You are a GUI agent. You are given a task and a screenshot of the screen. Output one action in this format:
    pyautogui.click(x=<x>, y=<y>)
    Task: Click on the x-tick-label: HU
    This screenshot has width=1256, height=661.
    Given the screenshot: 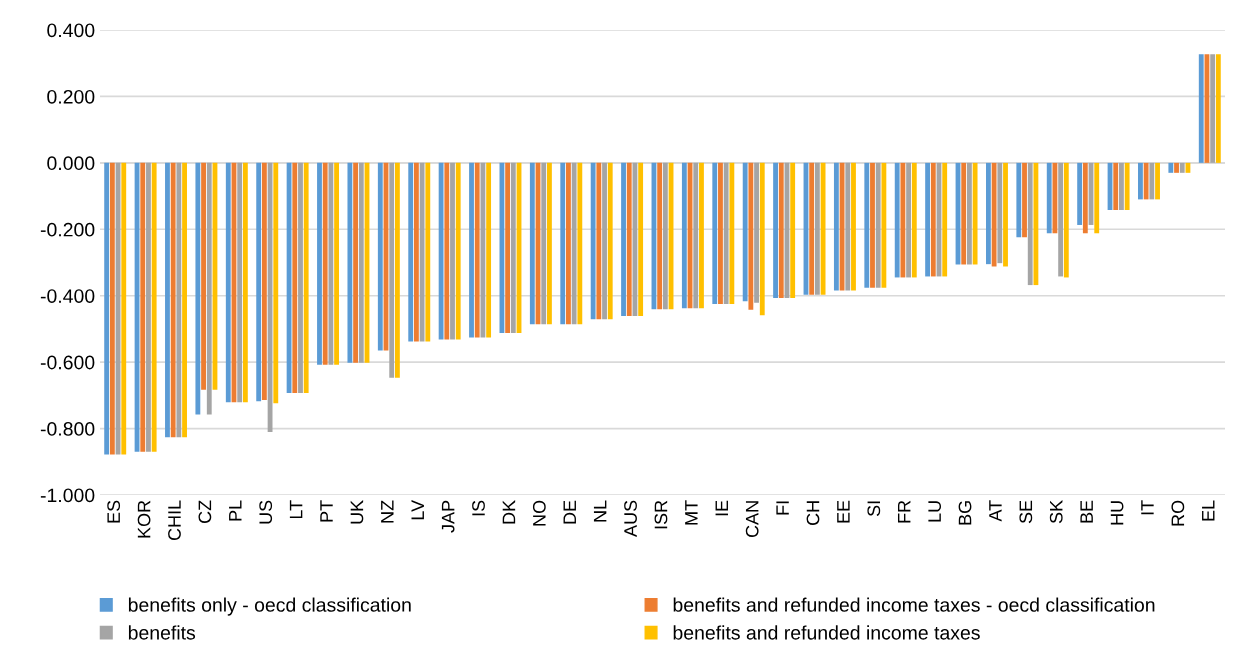 What is the action you would take?
    pyautogui.click(x=1117, y=513)
    